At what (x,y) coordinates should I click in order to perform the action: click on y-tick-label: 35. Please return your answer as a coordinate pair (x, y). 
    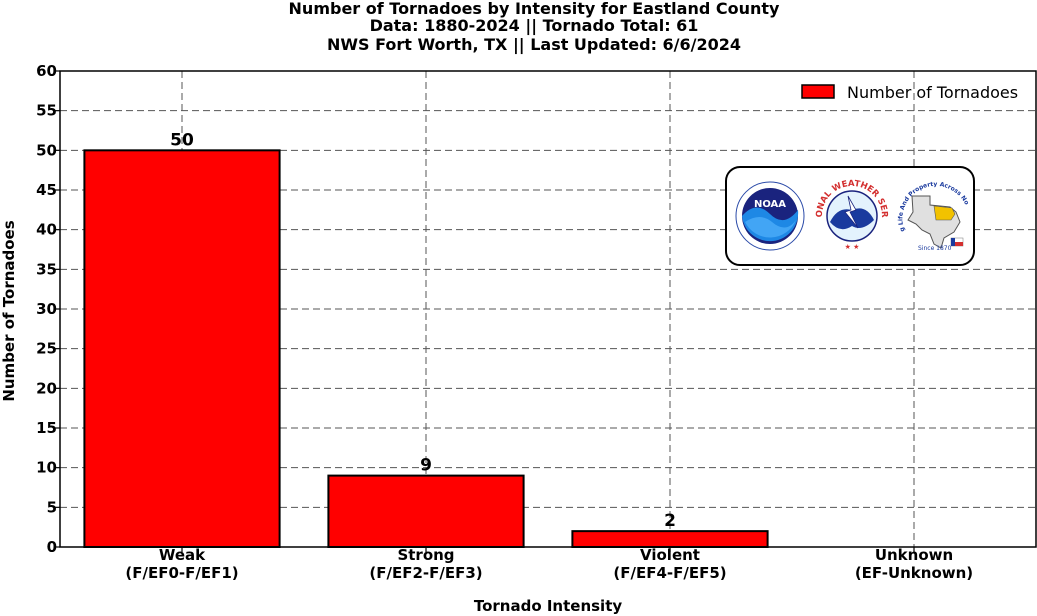
    Looking at the image, I should click on (46, 269).